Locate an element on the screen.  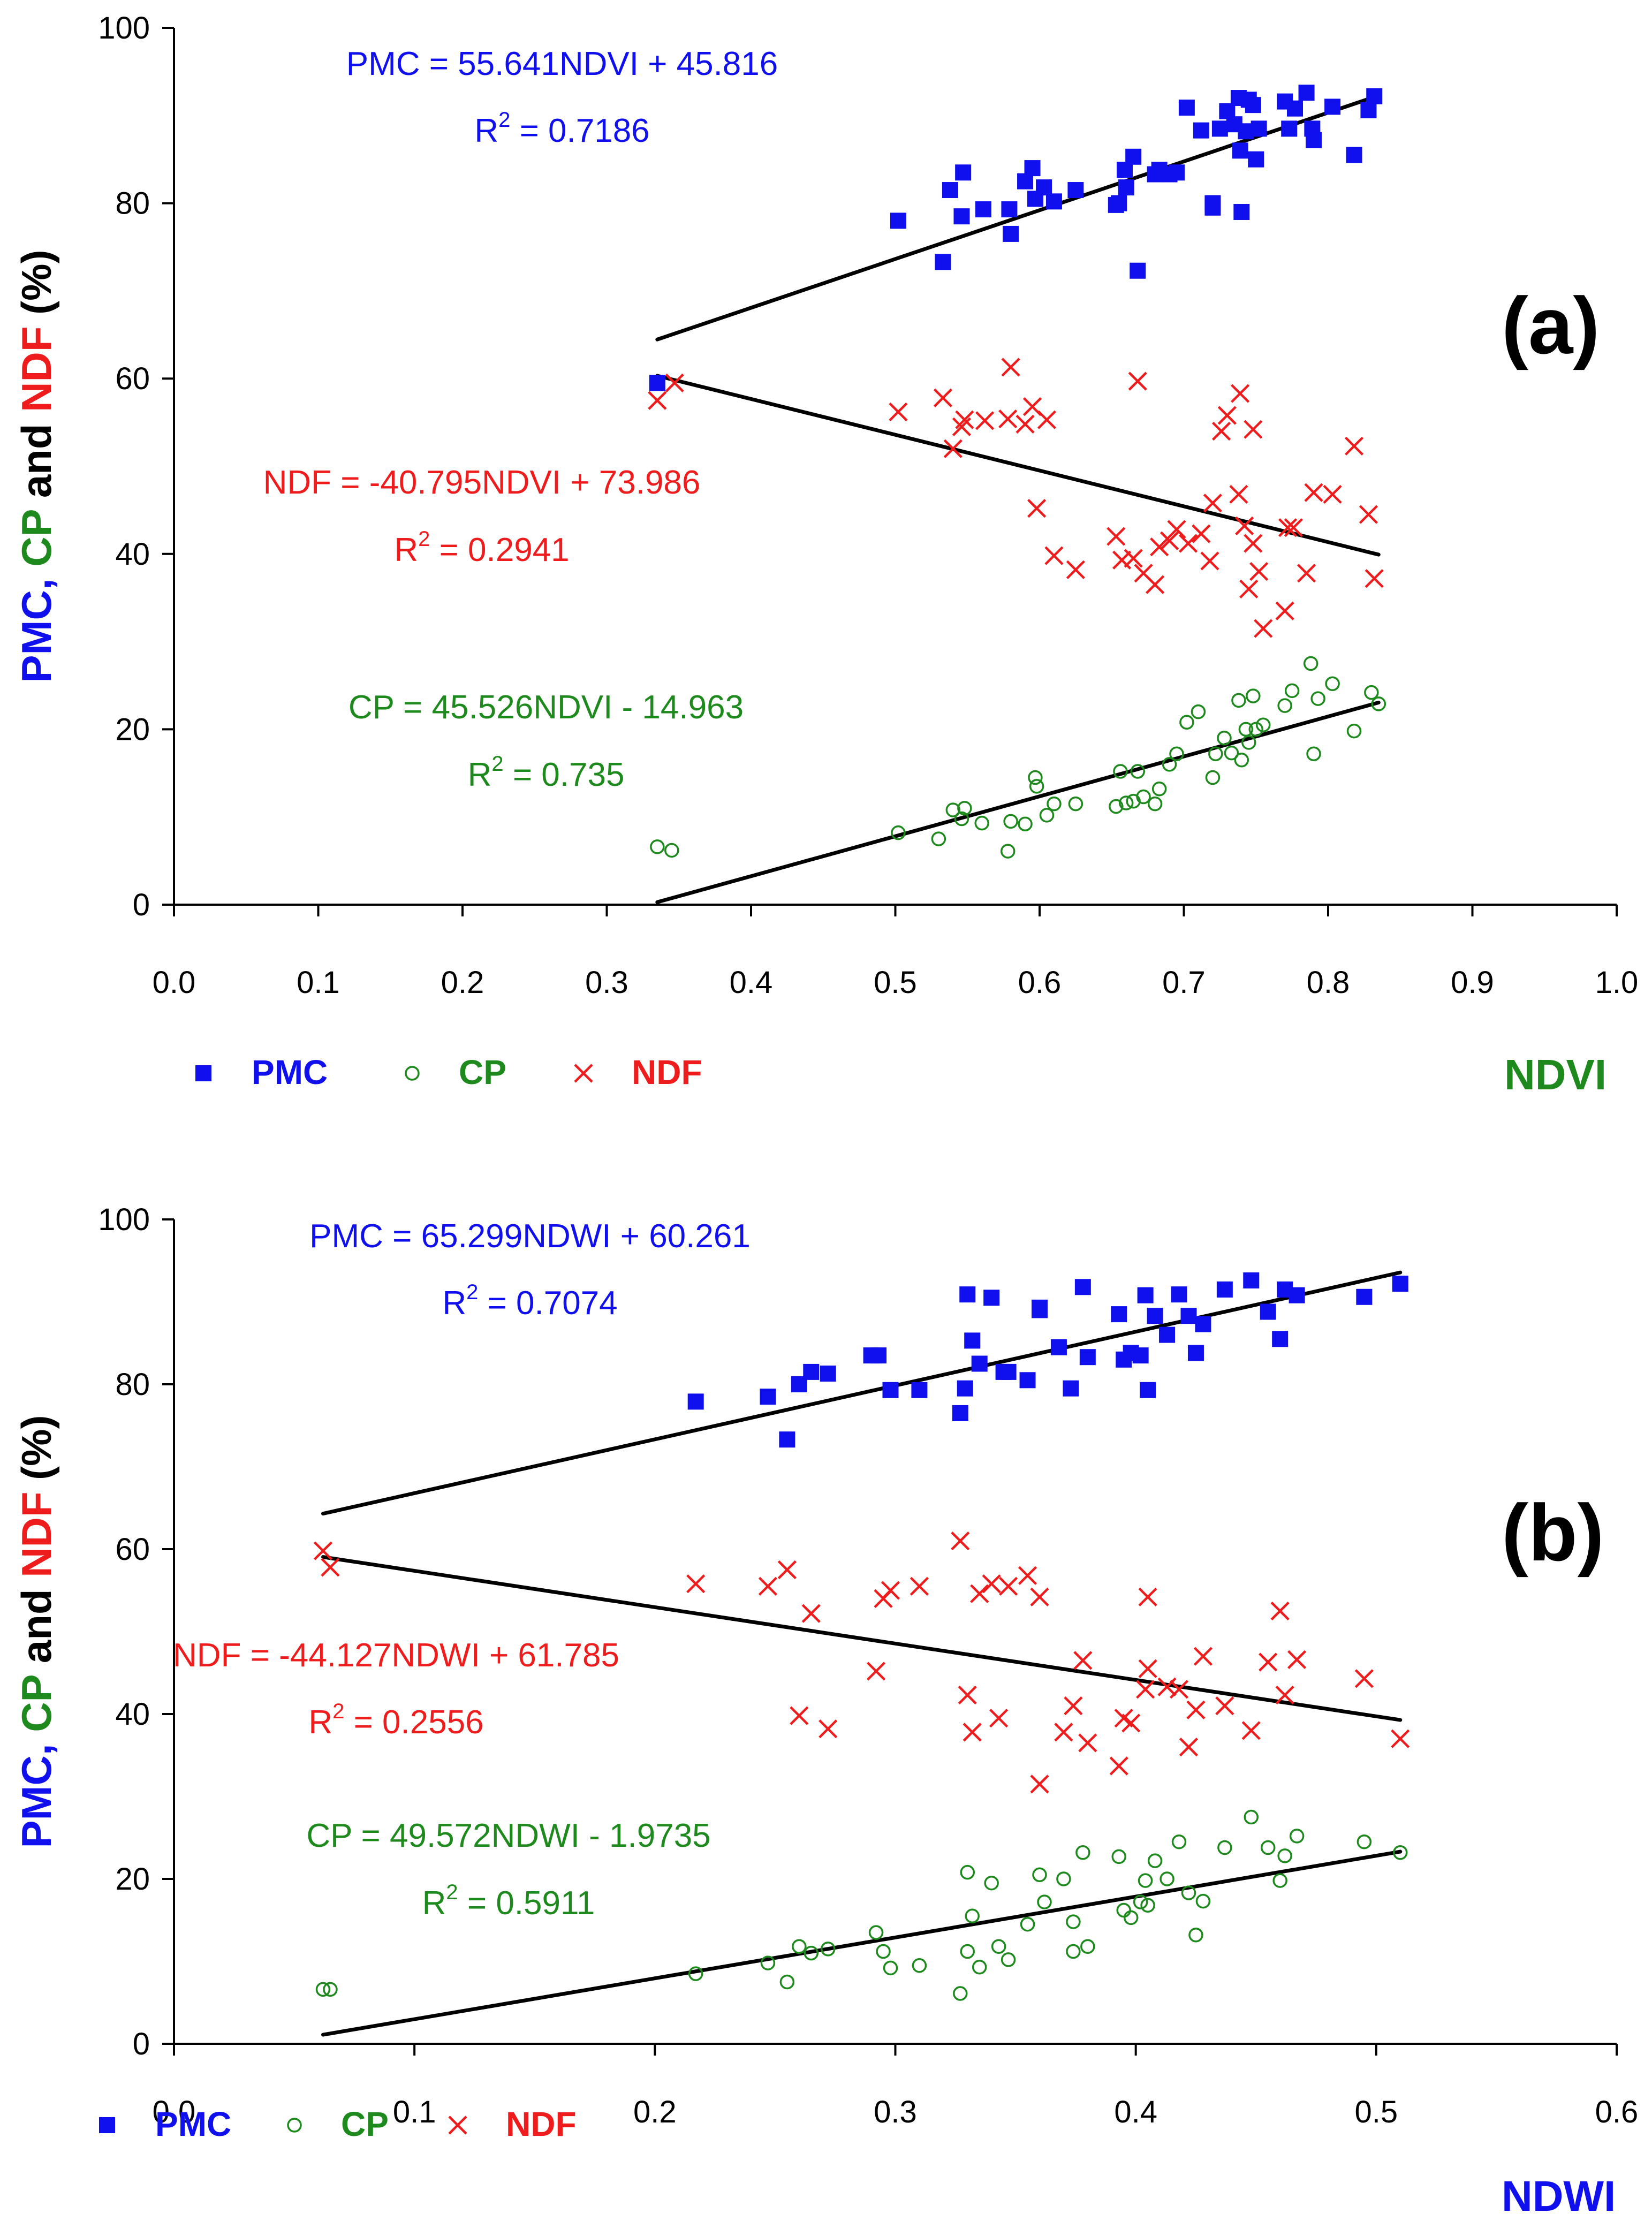
r2-label-ndf: R2 = 0.2556 is located at coordinates (395, 1720).